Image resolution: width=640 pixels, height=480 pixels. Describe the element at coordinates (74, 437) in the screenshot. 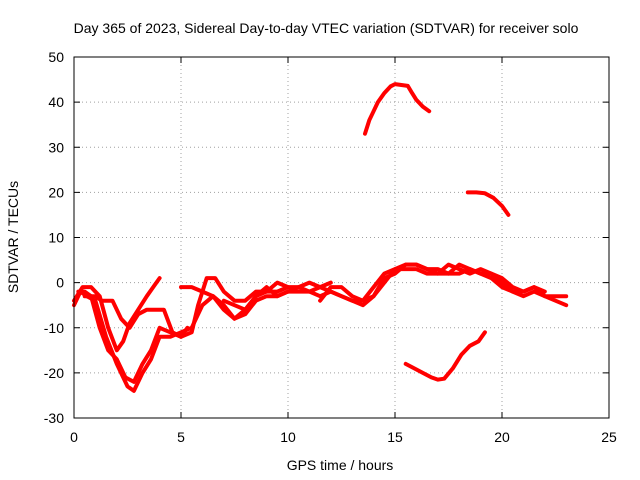

I see `x-tick-label: 0` at that location.